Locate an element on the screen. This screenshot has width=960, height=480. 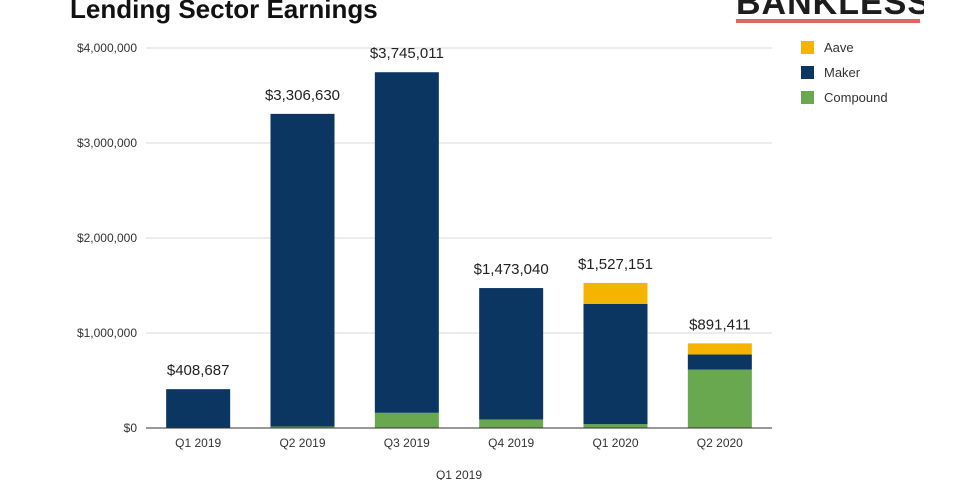
bar-maker-q3-2019 is located at coordinates (406, 242).